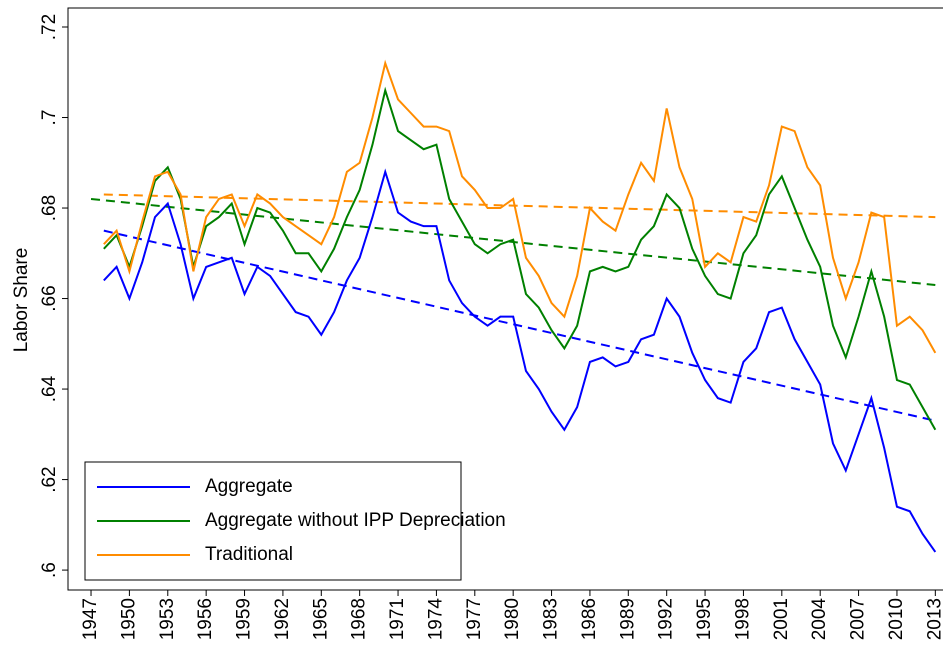 Image resolution: width=943 pixels, height=660 pixels. What do you see at coordinates (249, 486) in the screenshot?
I see `legend-label: Aggregate` at bounding box center [249, 486].